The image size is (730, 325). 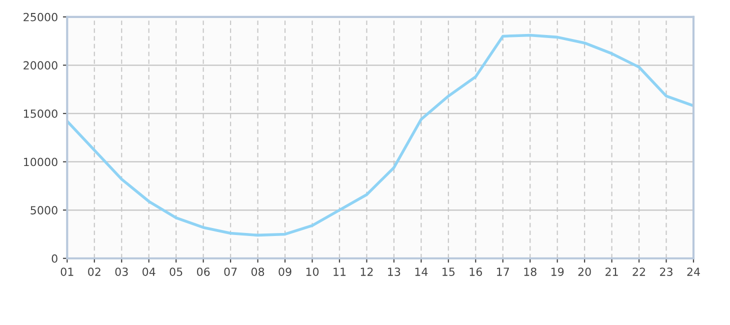 What do you see at coordinates (421, 272) in the screenshot?
I see `x-tick-label: 14` at bounding box center [421, 272].